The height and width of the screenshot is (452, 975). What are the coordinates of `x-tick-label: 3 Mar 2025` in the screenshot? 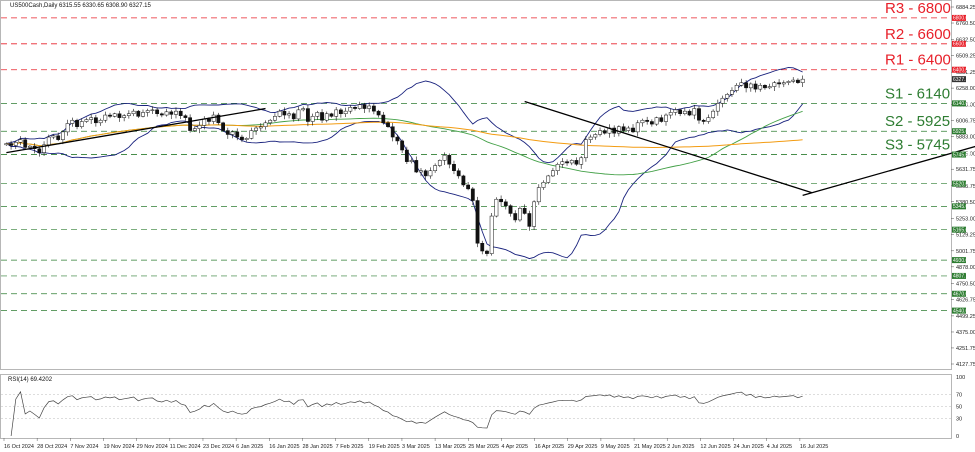 It's located at (416, 447).